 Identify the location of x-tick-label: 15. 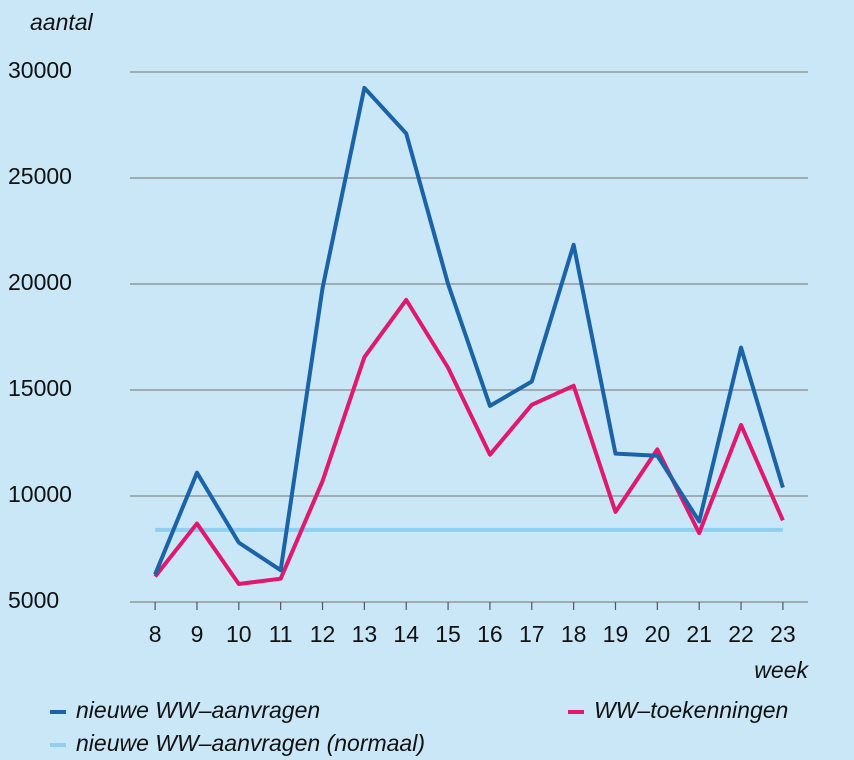
(448, 634).